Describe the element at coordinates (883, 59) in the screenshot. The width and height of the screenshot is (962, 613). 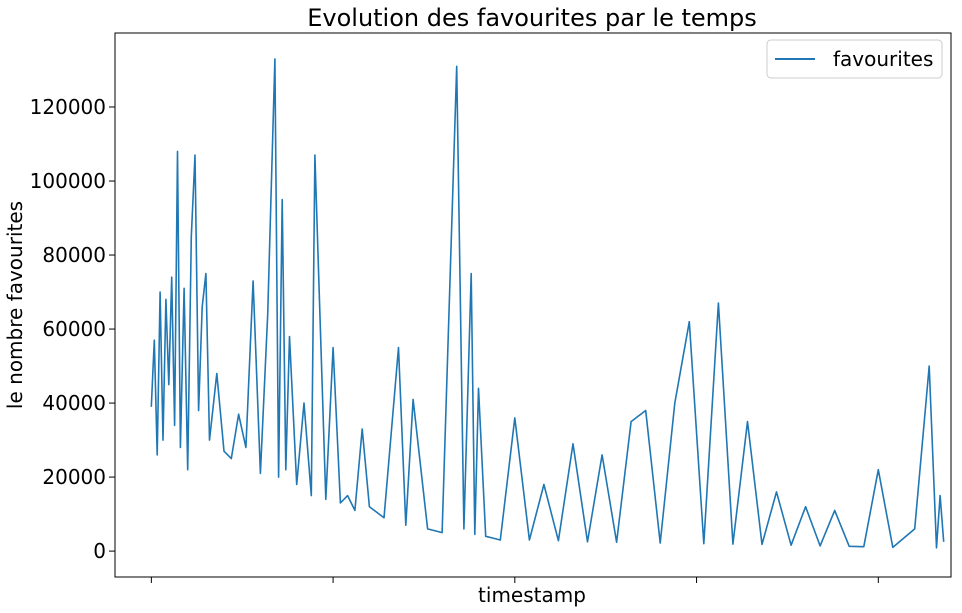
I see `legend-label: favourites` at that location.